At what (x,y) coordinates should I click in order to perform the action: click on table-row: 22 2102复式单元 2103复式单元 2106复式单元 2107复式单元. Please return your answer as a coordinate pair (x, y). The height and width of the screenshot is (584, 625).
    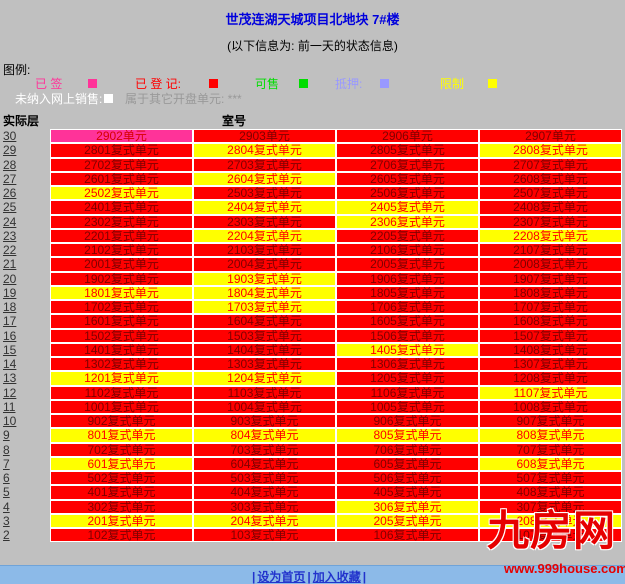
    Looking at the image, I should click on (311, 250).